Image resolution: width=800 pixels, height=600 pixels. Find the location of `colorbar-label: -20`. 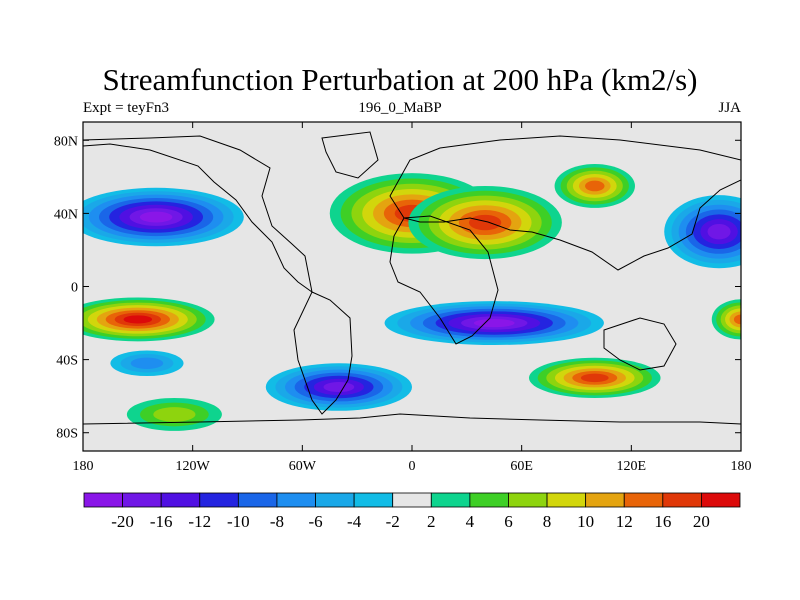

colorbar-label: -20 is located at coordinates (122, 521).